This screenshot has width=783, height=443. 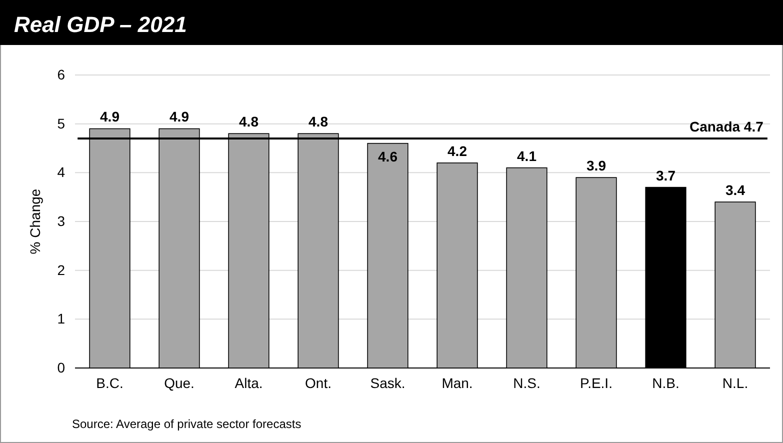 I want to click on y-tick-label: 5, so click(x=61, y=123).